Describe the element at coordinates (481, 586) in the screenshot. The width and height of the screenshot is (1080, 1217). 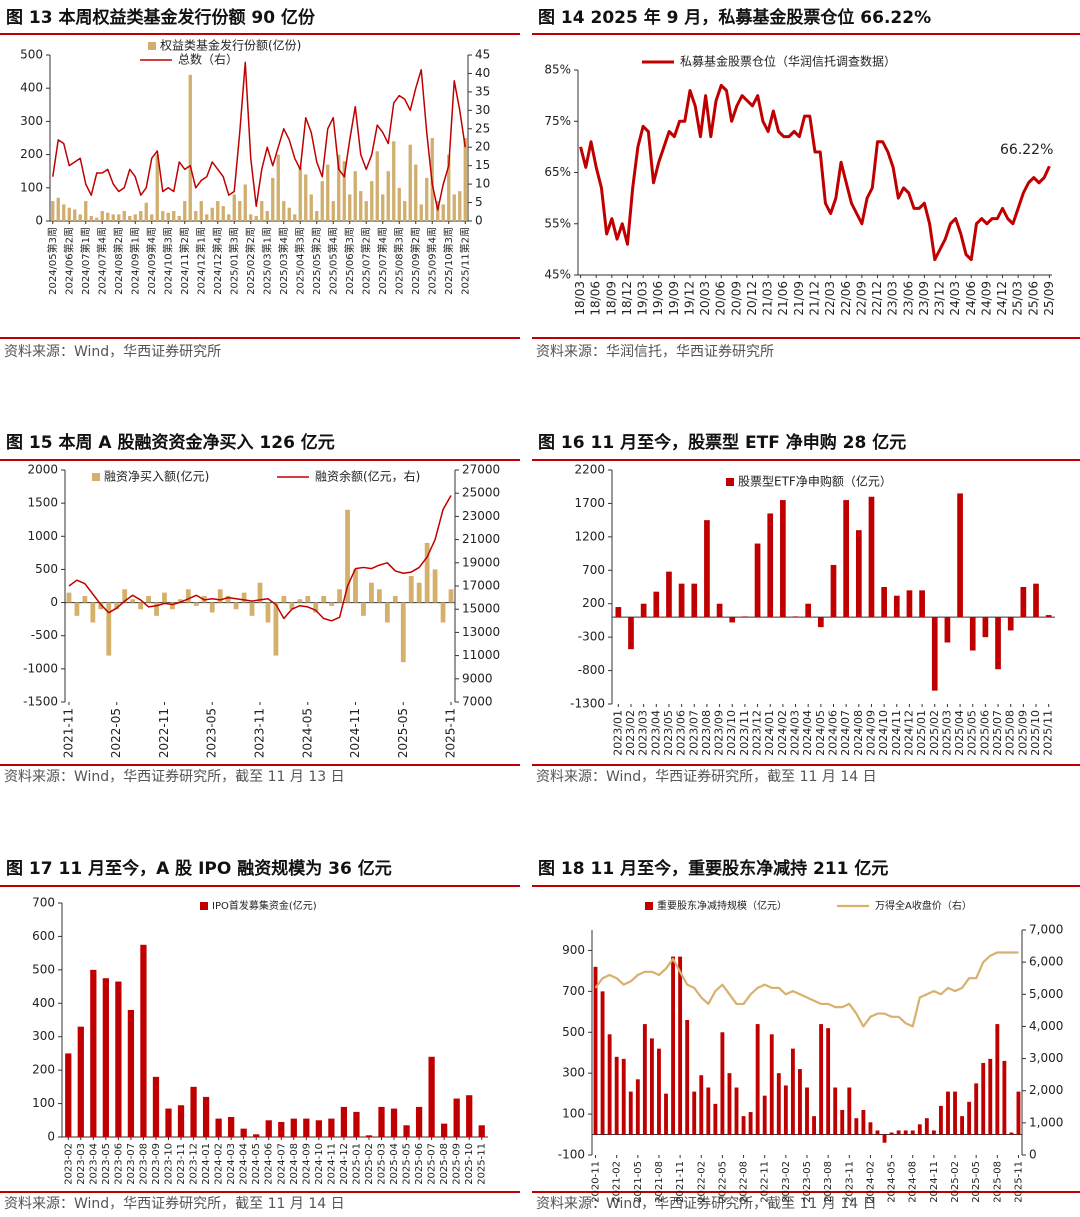
I see `y2-tick-label: 17000` at that location.